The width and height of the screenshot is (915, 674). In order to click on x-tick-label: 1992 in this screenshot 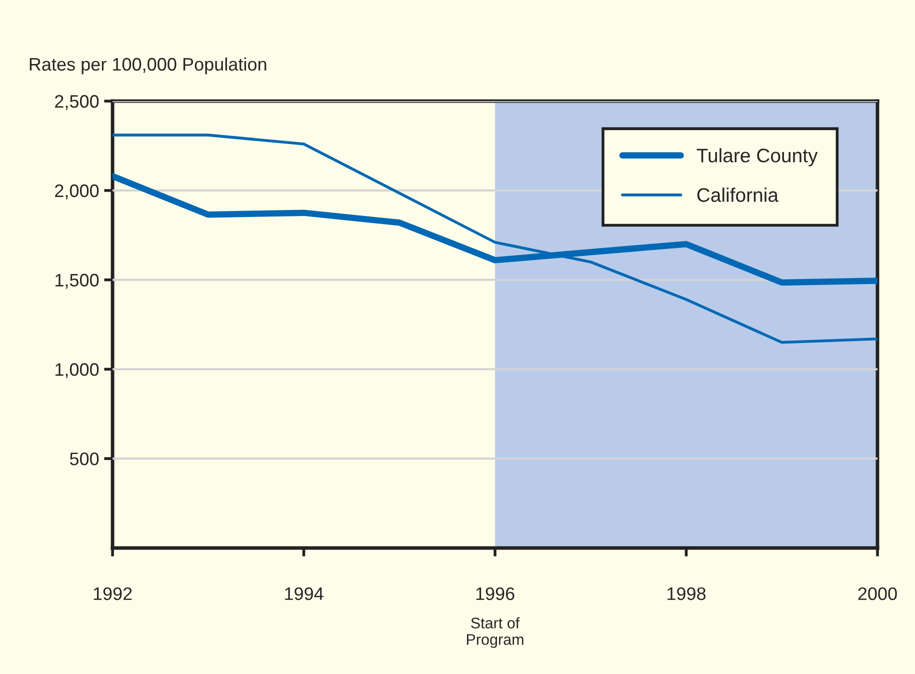, I will do `click(113, 593)`.